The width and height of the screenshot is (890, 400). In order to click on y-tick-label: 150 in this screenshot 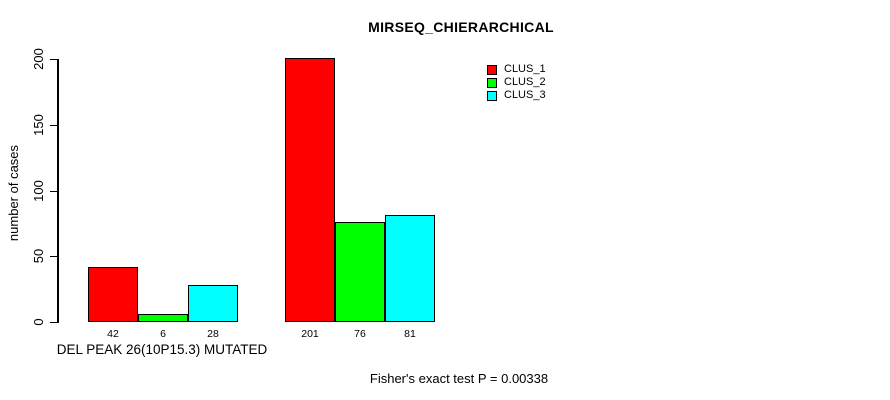, I will do `click(38, 125)`.